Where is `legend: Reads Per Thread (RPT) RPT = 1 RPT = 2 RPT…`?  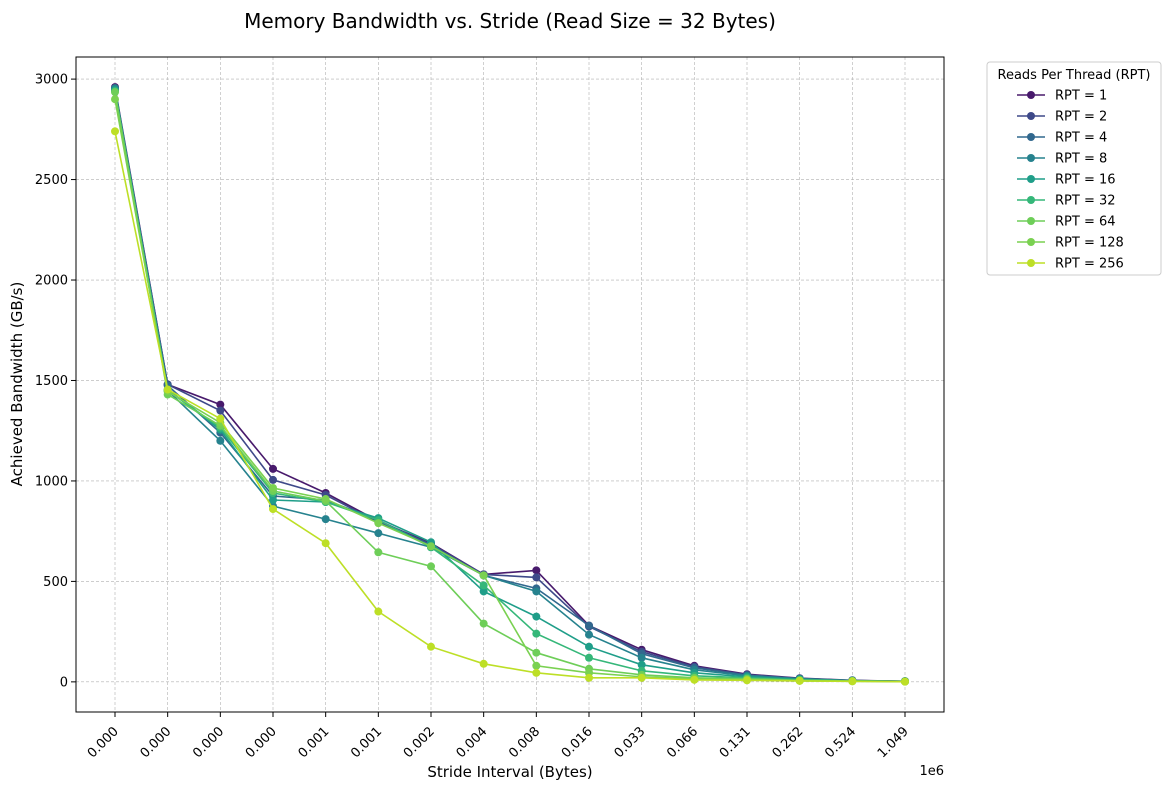
legend: Reads Per Thread (RPT) RPT = 1 RPT = 2 RPT… is located at coordinates (1074, 168).